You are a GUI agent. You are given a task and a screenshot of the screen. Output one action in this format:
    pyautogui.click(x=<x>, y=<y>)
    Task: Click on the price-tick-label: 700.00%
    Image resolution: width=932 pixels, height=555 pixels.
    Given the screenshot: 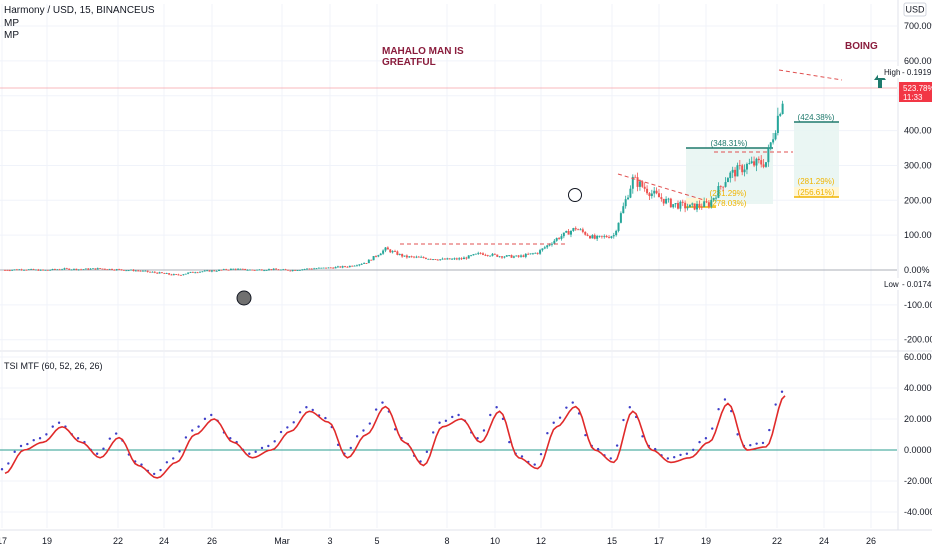 What is the action you would take?
    pyautogui.click(x=918, y=26)
    